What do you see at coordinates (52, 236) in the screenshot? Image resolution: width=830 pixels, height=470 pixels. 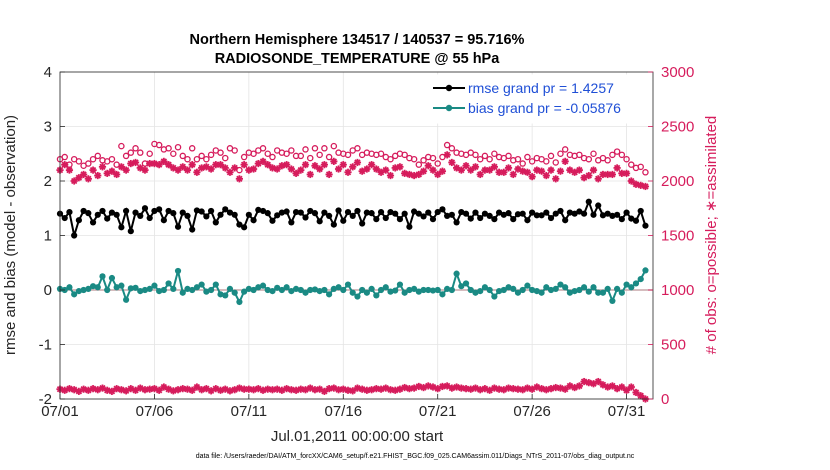 I see `left-axis: -2 -1 0 1 2 3 4` at bounding box center [52, 236].